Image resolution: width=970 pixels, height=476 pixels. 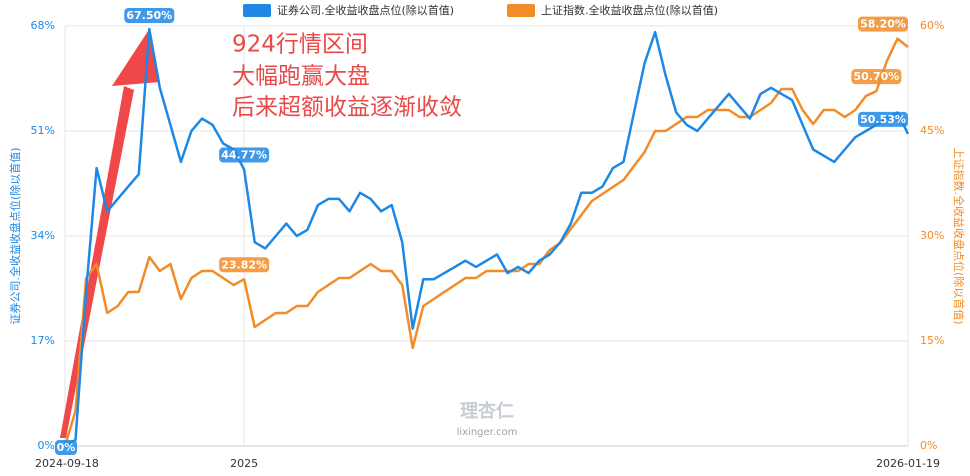 What do you see at coordinates (136, 57) in the screenshot?
I see `arrow-head` at bounding box center [136, 57].